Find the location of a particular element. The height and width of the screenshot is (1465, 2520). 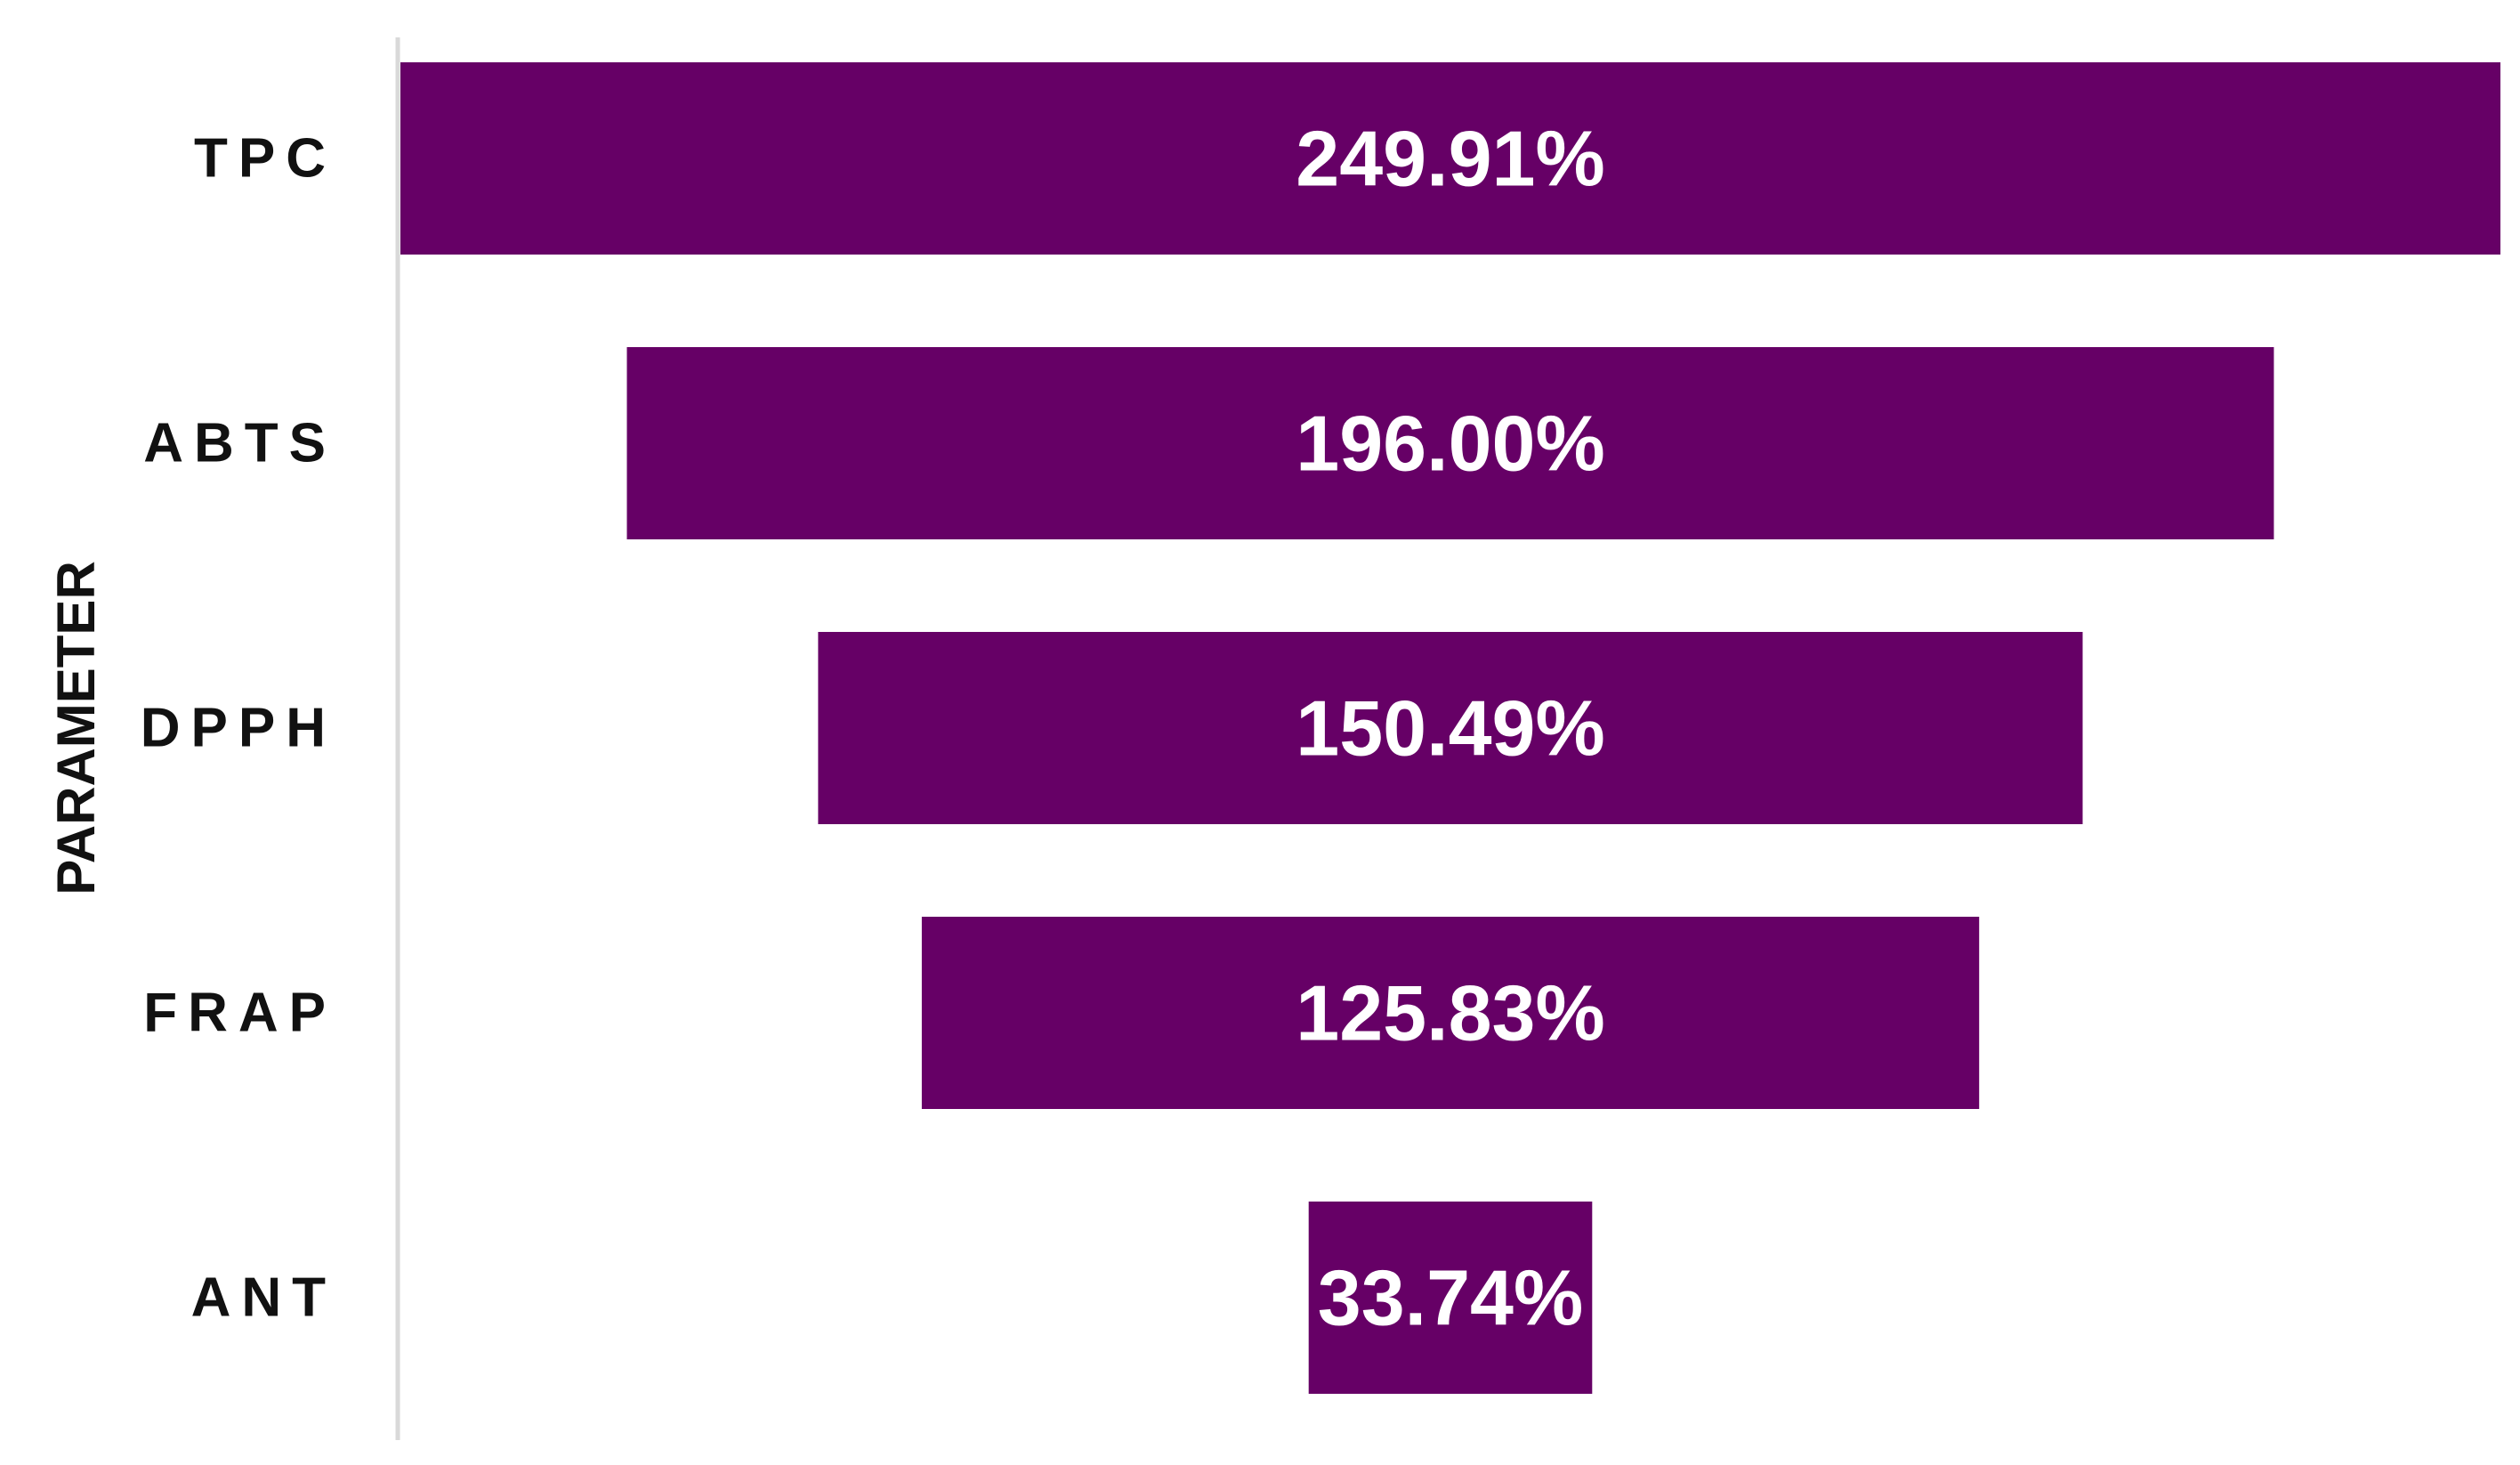

category-label-tpc: TPC is located at coordinates (265, 159).